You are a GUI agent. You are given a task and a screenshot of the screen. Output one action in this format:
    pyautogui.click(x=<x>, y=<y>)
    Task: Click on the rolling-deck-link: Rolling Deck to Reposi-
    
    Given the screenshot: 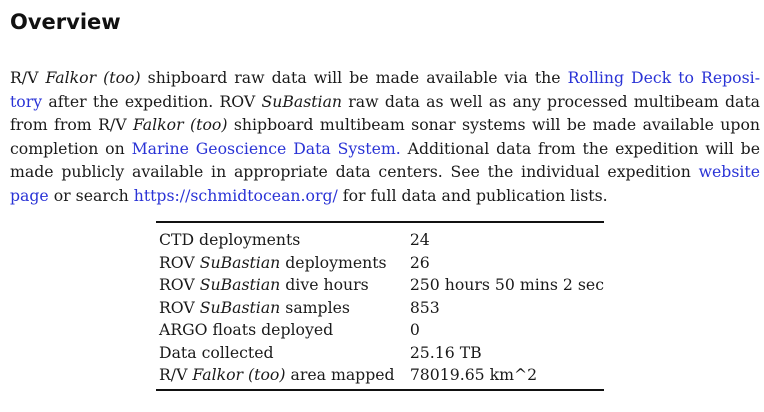 What is the action you would take?
    pyautogui.click(x=664, y=77)
    